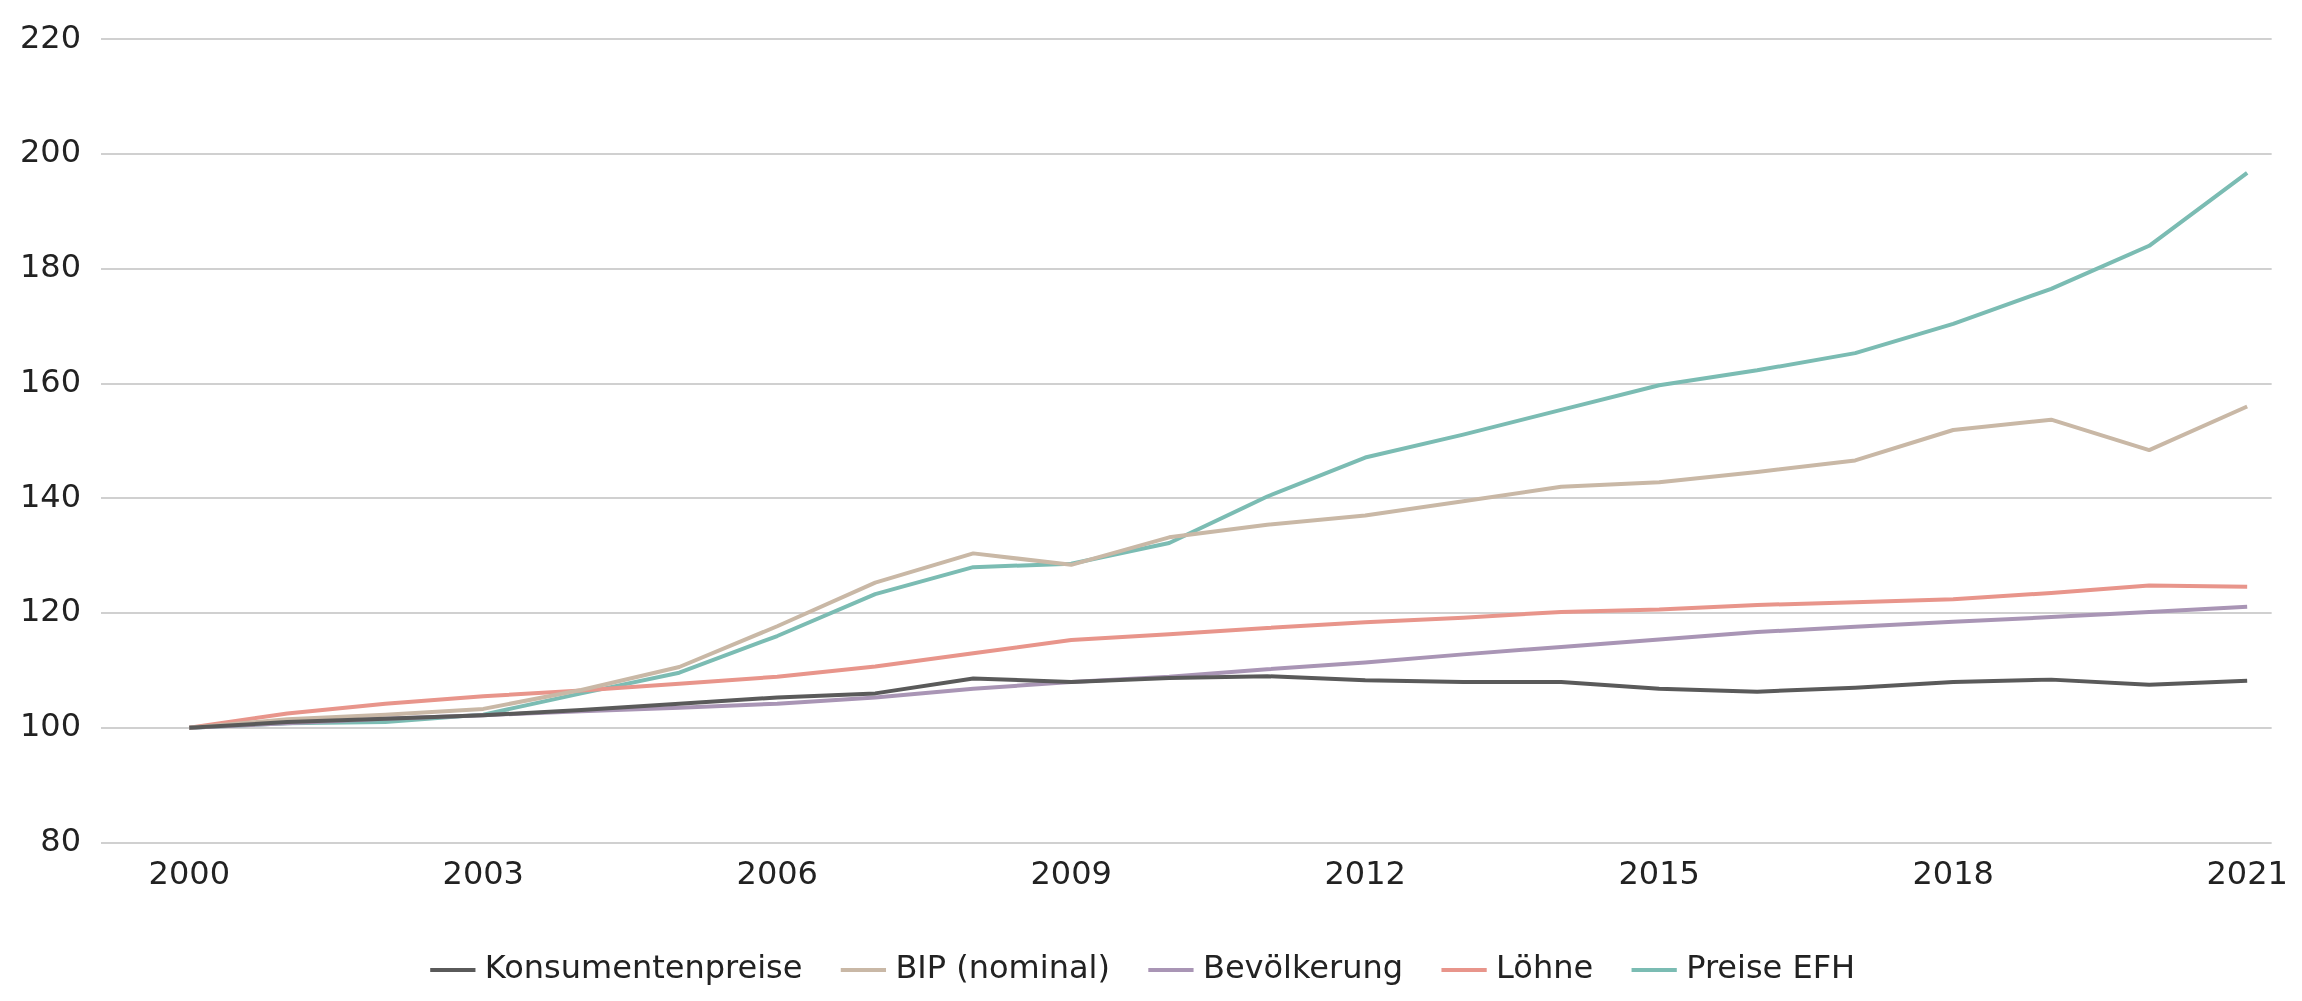 The image size is (2302, 1001). What do you see at coordinates (189, 873) in the screenshot?
I see `x-tick-label: 2000` at bounding box center [189, 873].